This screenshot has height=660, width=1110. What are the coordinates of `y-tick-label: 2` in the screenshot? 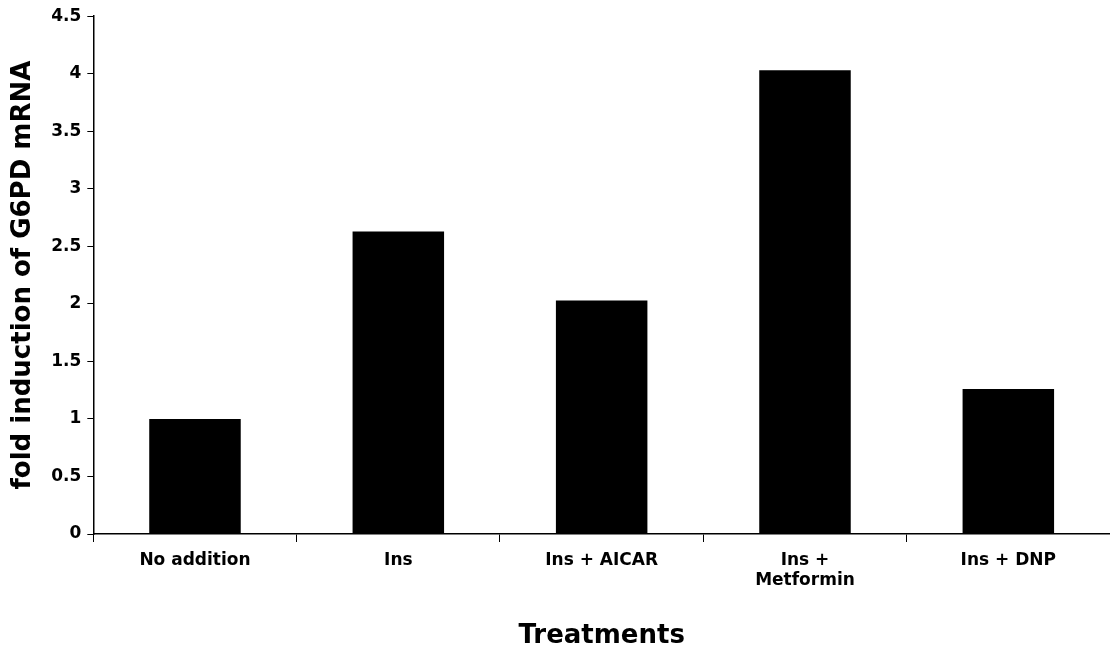 It's located at (75, 302).